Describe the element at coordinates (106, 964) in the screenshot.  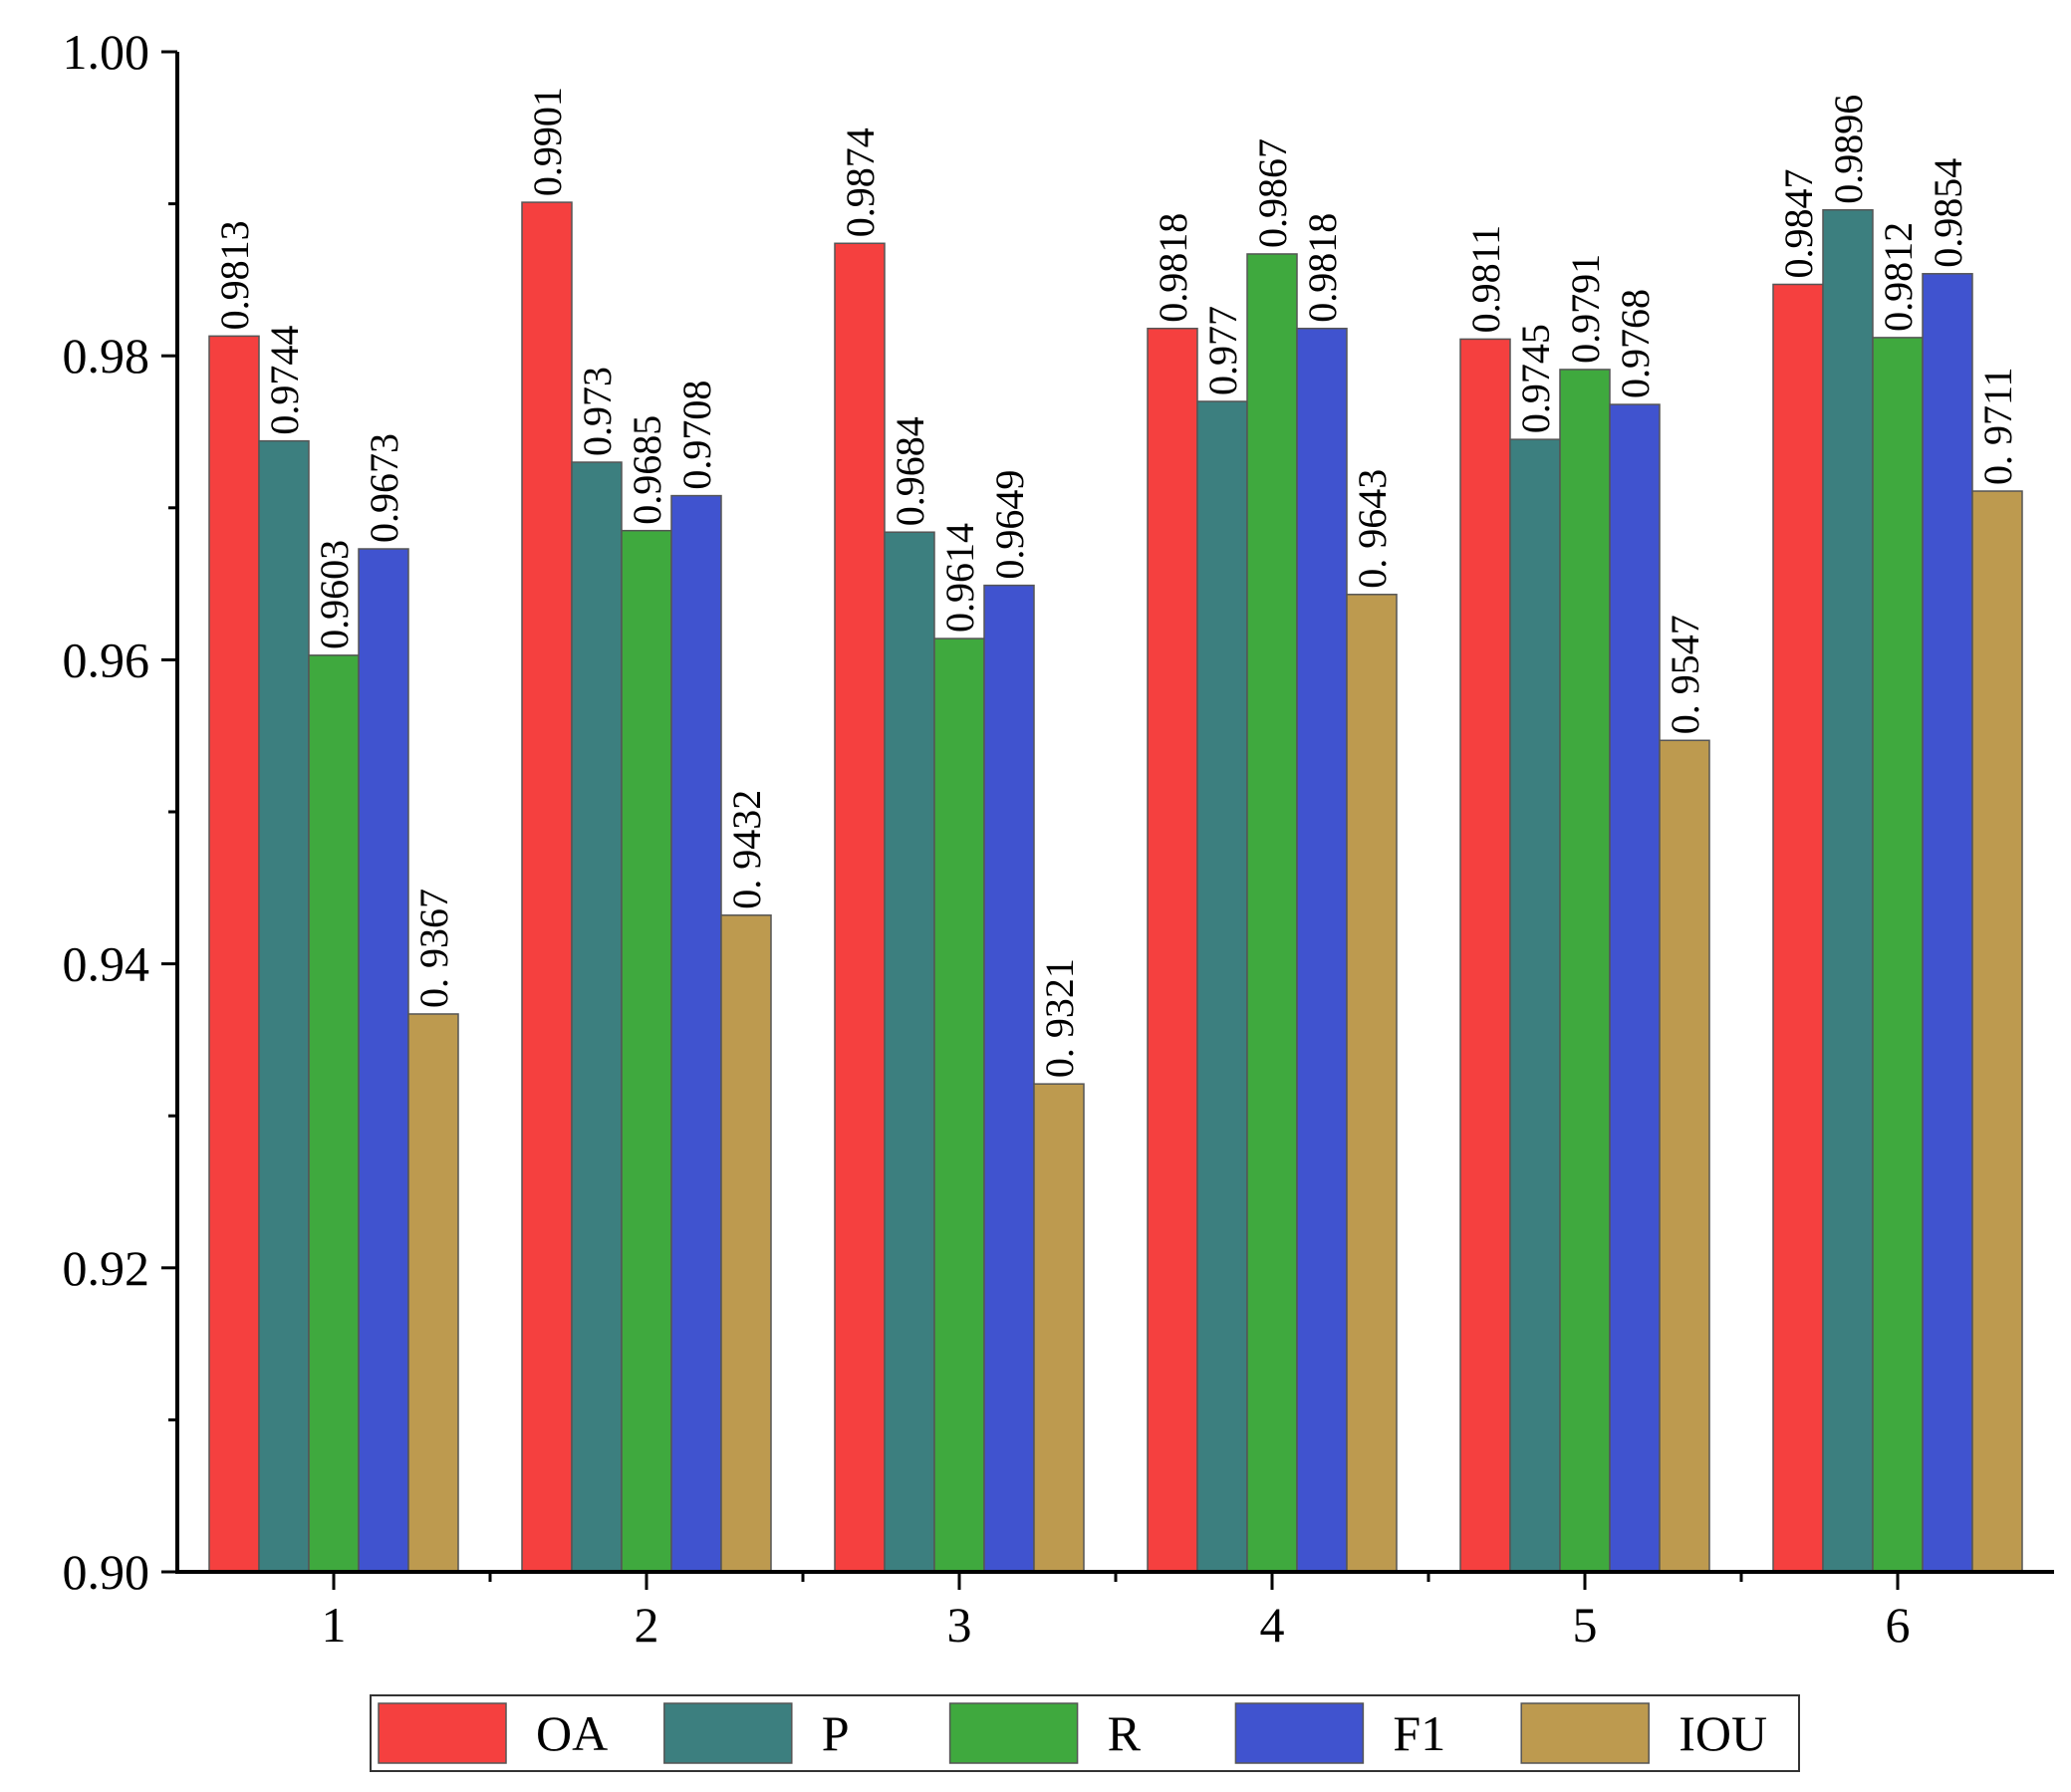
I see `y-tick-label: 0.94` at that location.